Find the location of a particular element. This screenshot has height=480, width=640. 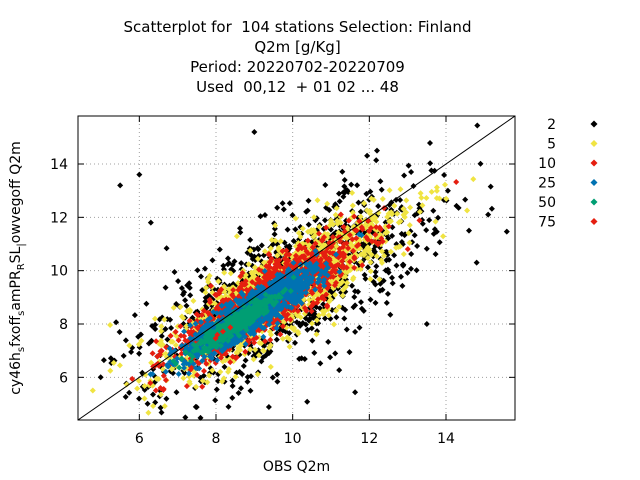

y-axis-label: cy46hsfxoffsamPRRSL|owvegoff Q2m is located at coordinates (17, 268).